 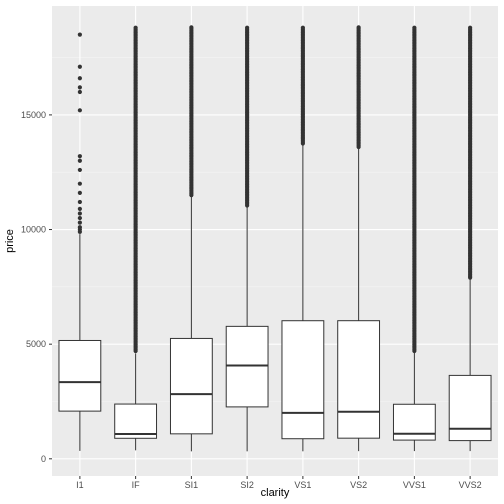 I want to click on x-tick-label: VVS1, so click(x=414, y=485).